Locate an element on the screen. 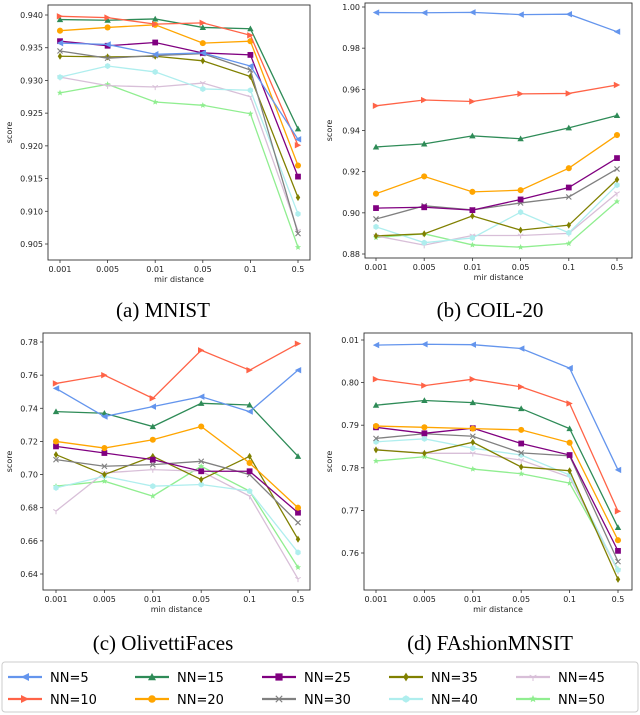  legend-label: NN=50 is located at coordinates (581, 700).